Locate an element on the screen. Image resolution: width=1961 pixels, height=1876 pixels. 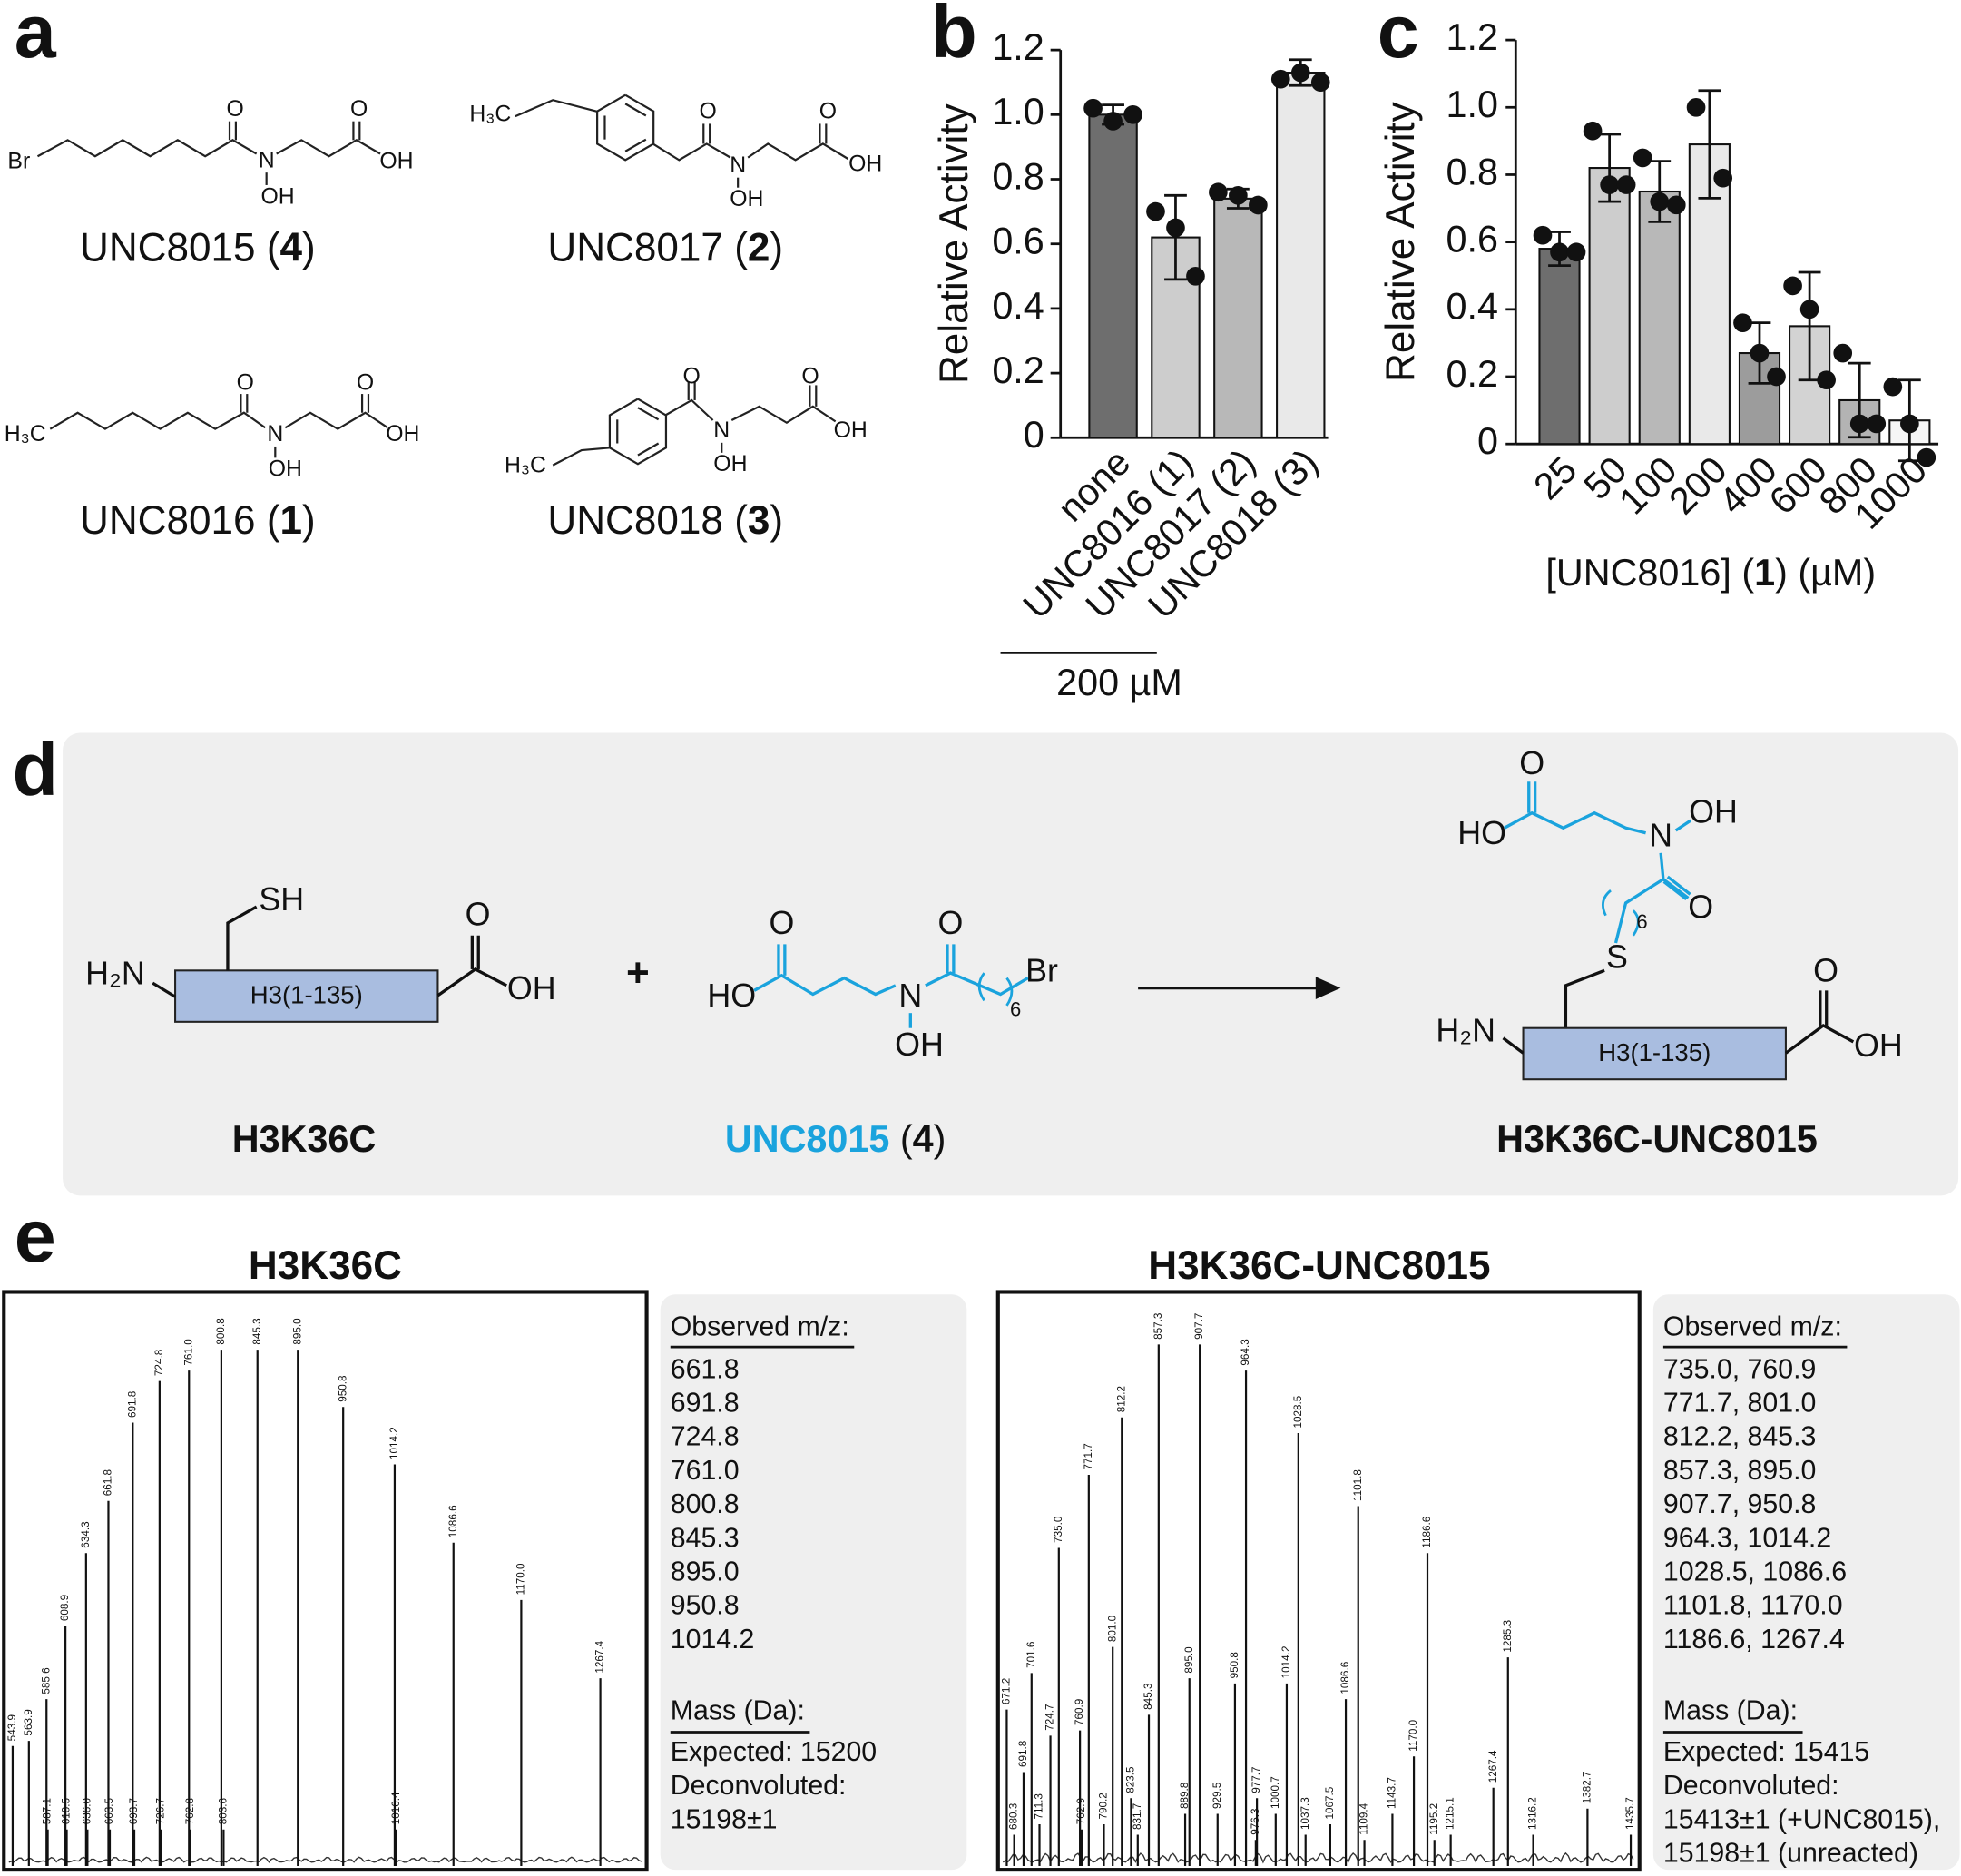
peak-label: 608.9 is located at coordinates (65, 1608).